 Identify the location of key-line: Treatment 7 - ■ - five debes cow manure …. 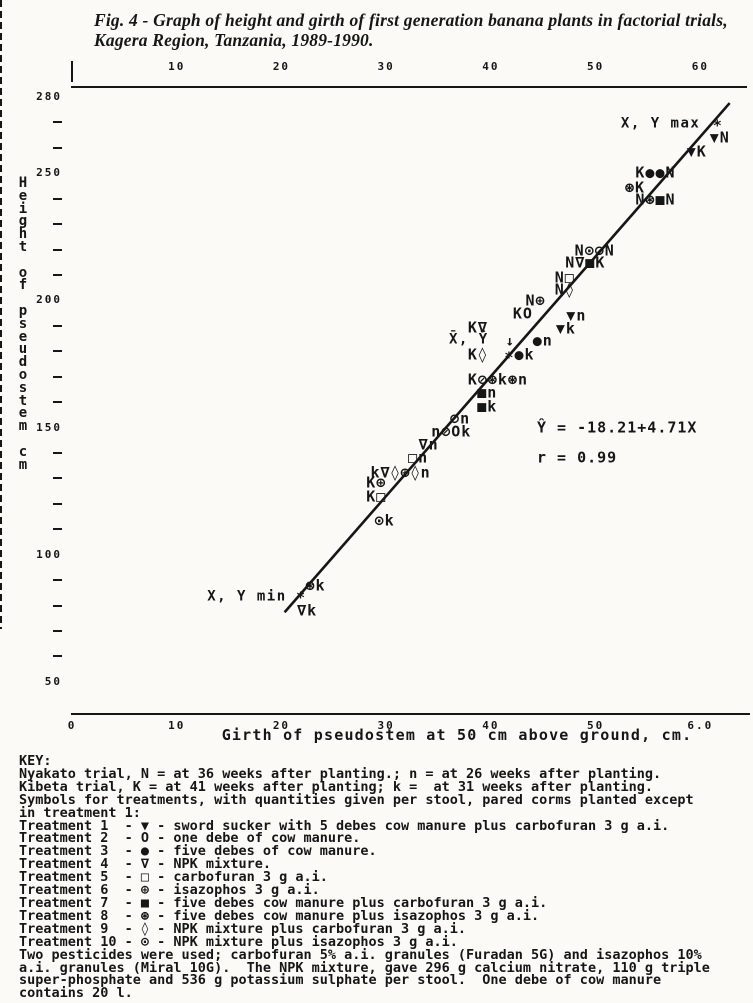
(283, 902).